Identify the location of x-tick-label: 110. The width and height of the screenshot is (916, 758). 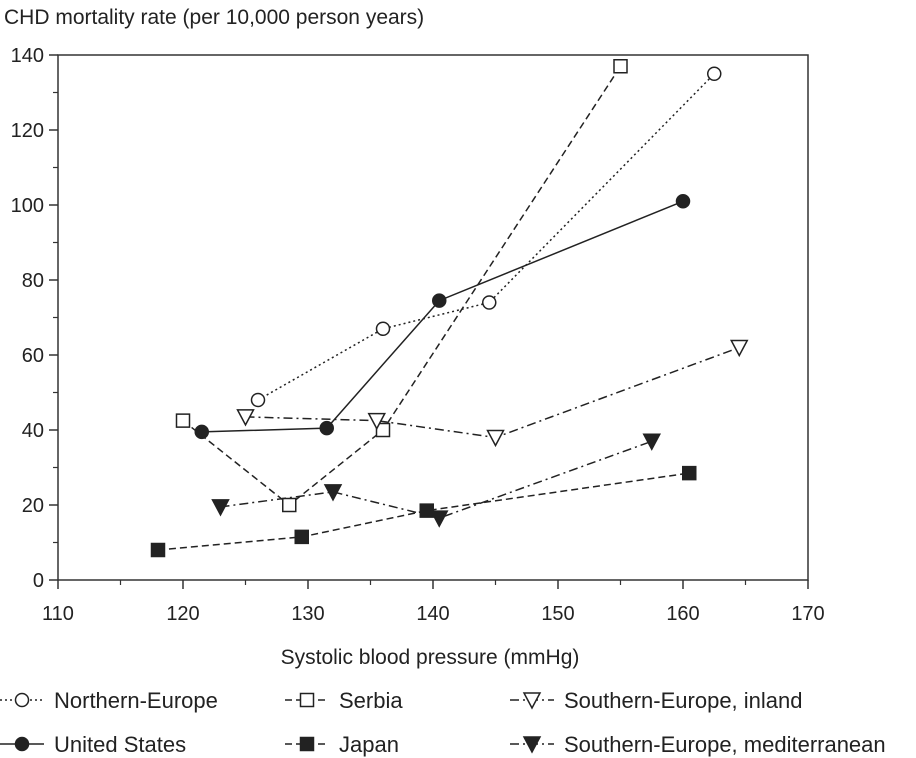
(58, 614).